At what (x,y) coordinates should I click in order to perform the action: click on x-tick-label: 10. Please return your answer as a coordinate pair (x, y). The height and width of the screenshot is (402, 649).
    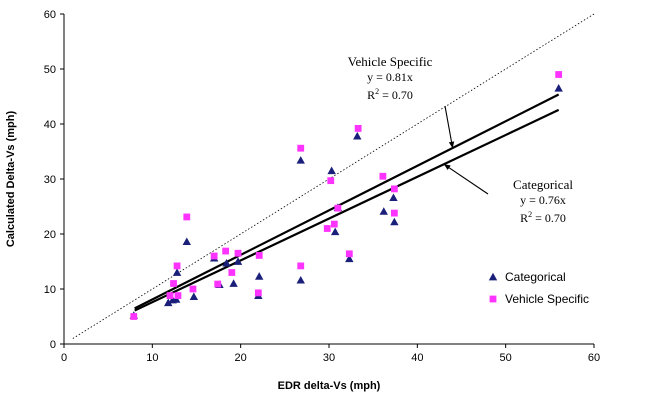
    Looking at the image, I should click on (152, 358).